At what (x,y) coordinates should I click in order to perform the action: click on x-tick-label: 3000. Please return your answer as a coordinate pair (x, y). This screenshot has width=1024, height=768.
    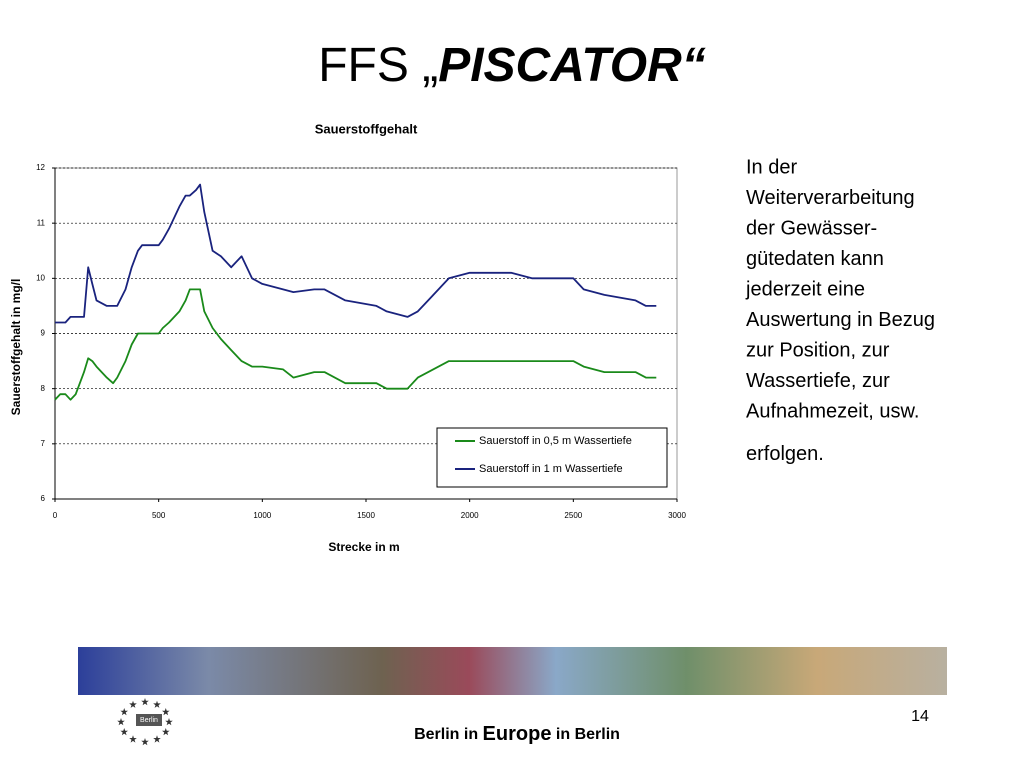
    Looking at the image, I should click on (677, 515).